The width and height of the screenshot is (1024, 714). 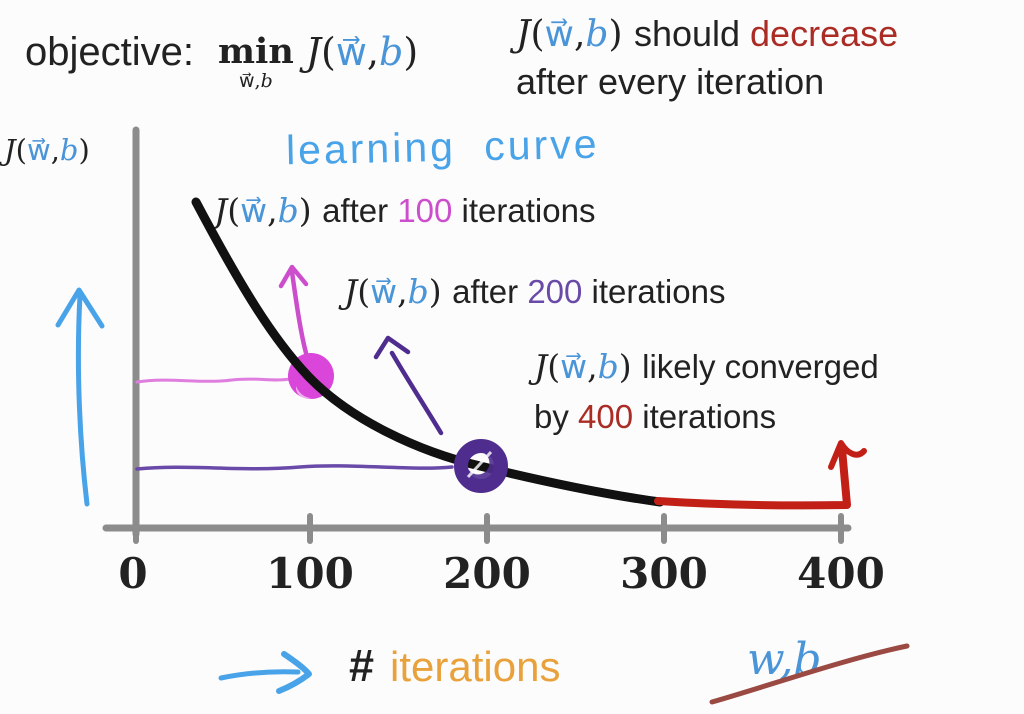 What do you see at coordinates (405, 210) in the screenshot?
I see `annotation-100-iterations: J(w⃗,b) after 100 iterations` at bounding box center [405, 210].